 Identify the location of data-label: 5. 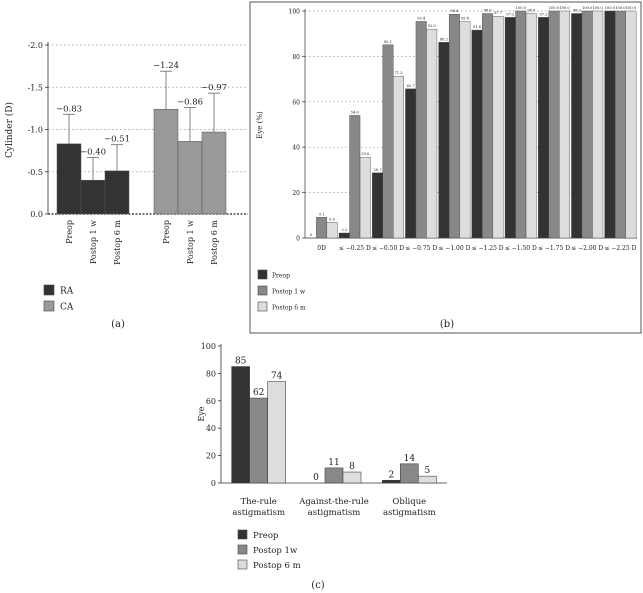
(427, 471).